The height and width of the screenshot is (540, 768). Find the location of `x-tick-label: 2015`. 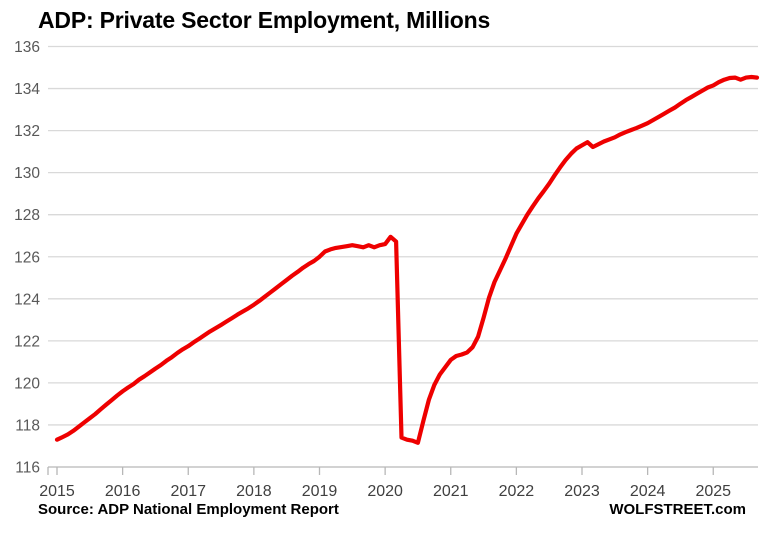

x-tick-label: 2015 is located at coordinates (57, 491).